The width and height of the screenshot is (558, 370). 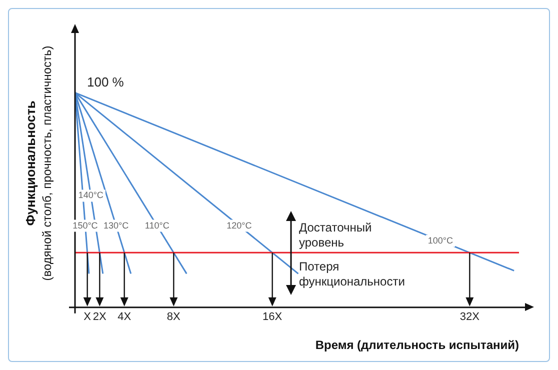 What do you see at coordinates (470, 317) in the screenshot?
I see `x-tick-label: 32X` at bounding box center [470, 317].